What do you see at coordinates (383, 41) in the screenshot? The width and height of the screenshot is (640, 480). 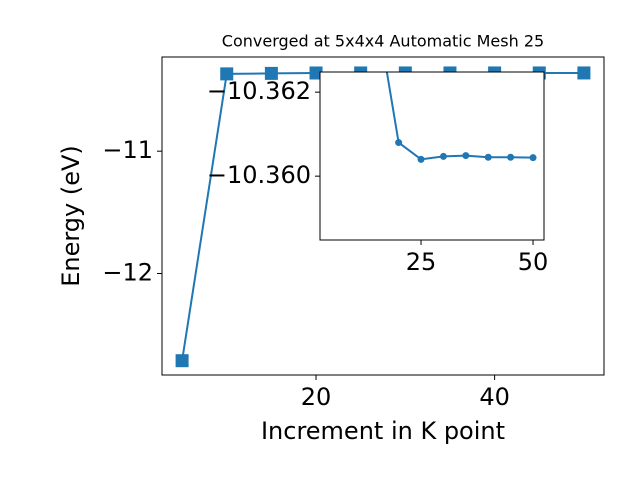 I see `chart-title: Converged at 5x4x4 Automatic Mesh 25` at bounding box center [383, 41].